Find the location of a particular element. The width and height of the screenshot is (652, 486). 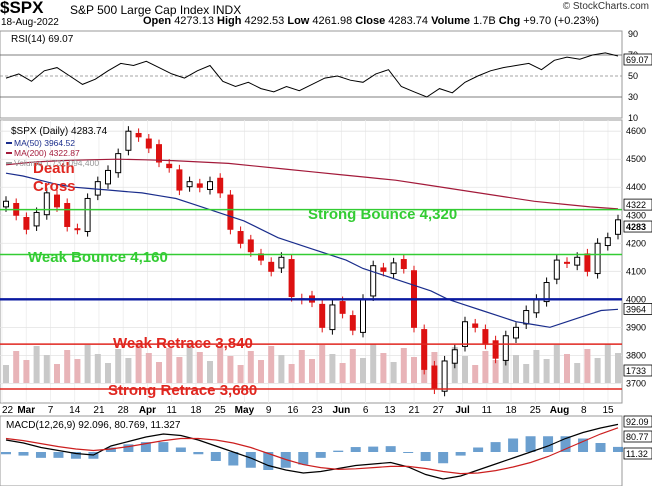

rsi-last-label: 69.07 is located at coordinates (637, 60).